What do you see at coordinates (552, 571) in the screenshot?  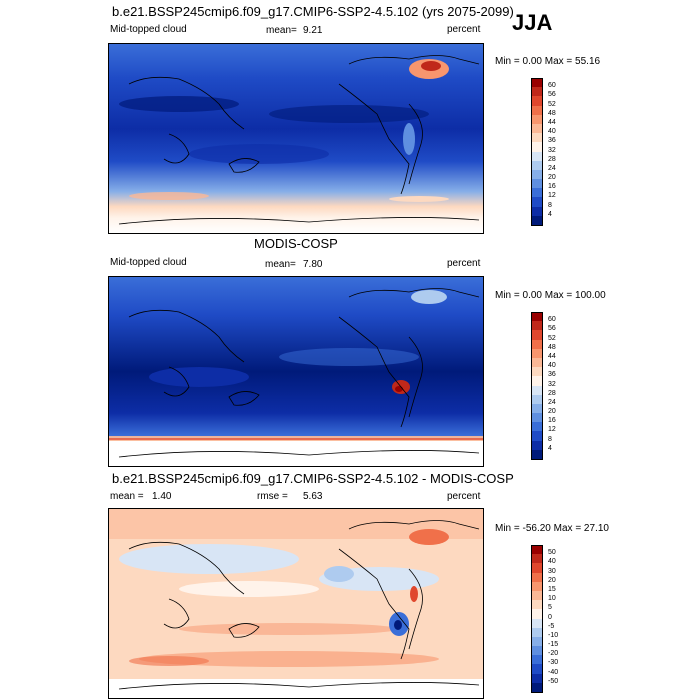 I see `colorbar-tick-label: 30` at bounding box center [552, 571].